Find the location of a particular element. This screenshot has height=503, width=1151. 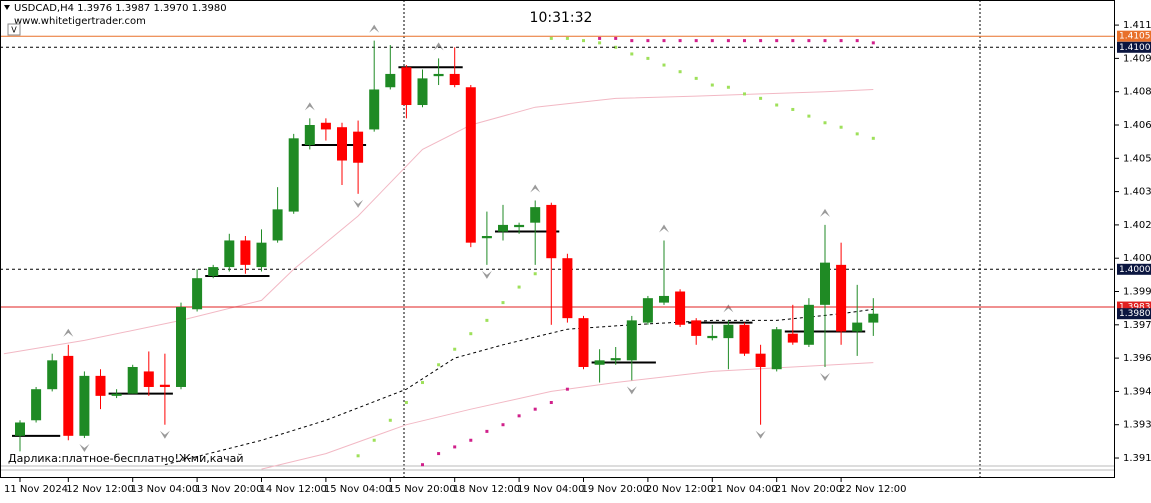

annotation: Дарлика:платное-бесплатно!Жми,качай is located at coordinates (126, 458).